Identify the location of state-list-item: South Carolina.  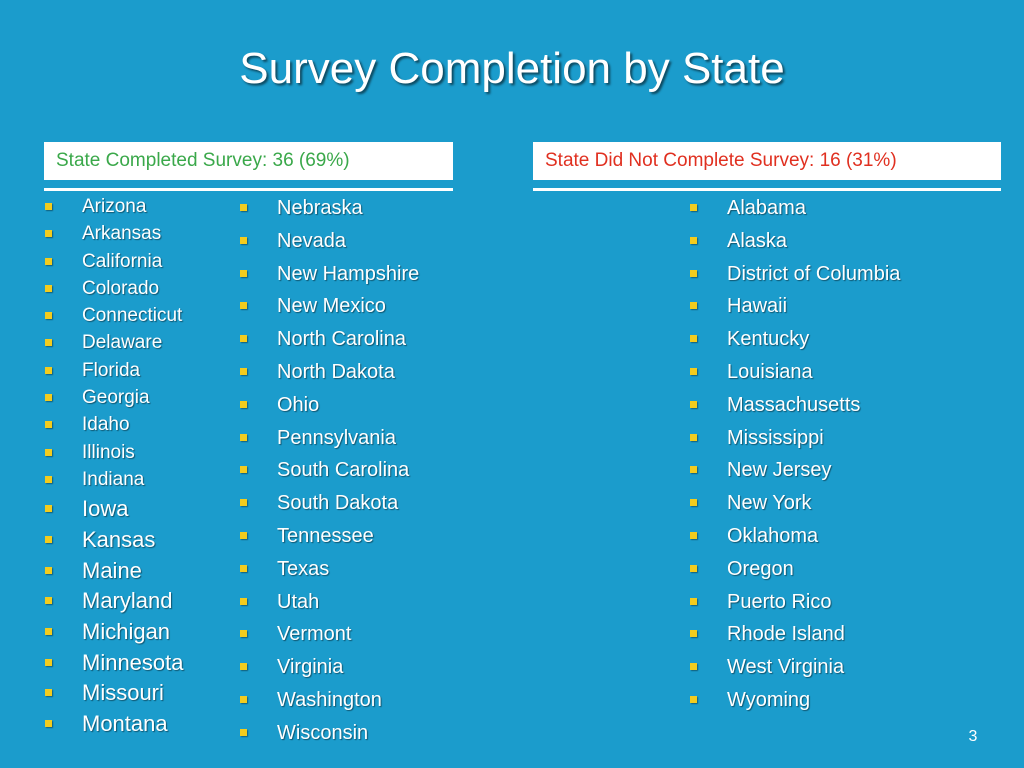
(328, 474).